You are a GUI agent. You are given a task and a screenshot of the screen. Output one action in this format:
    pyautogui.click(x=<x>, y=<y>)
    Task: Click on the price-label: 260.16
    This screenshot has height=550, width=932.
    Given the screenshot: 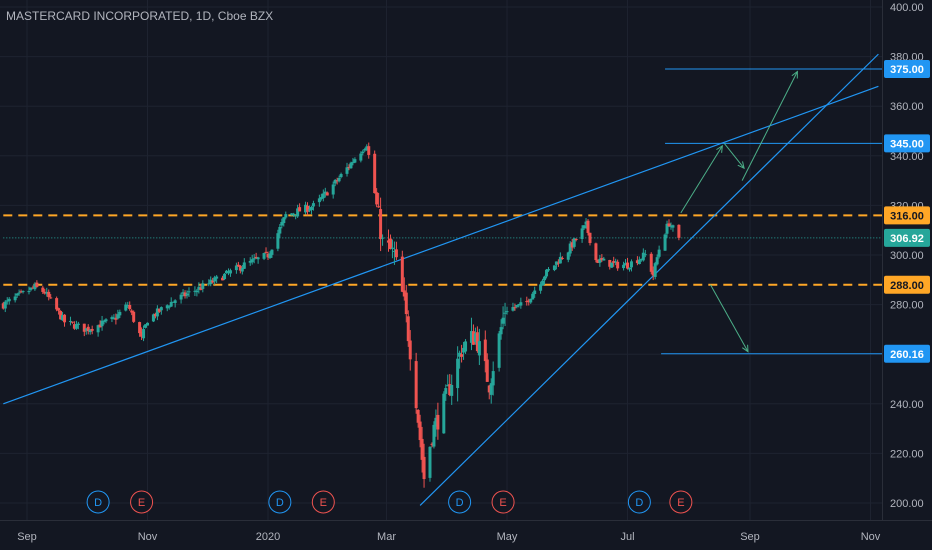 What is the action you would take?
    pyautogui.click(x=907, y=355)
    